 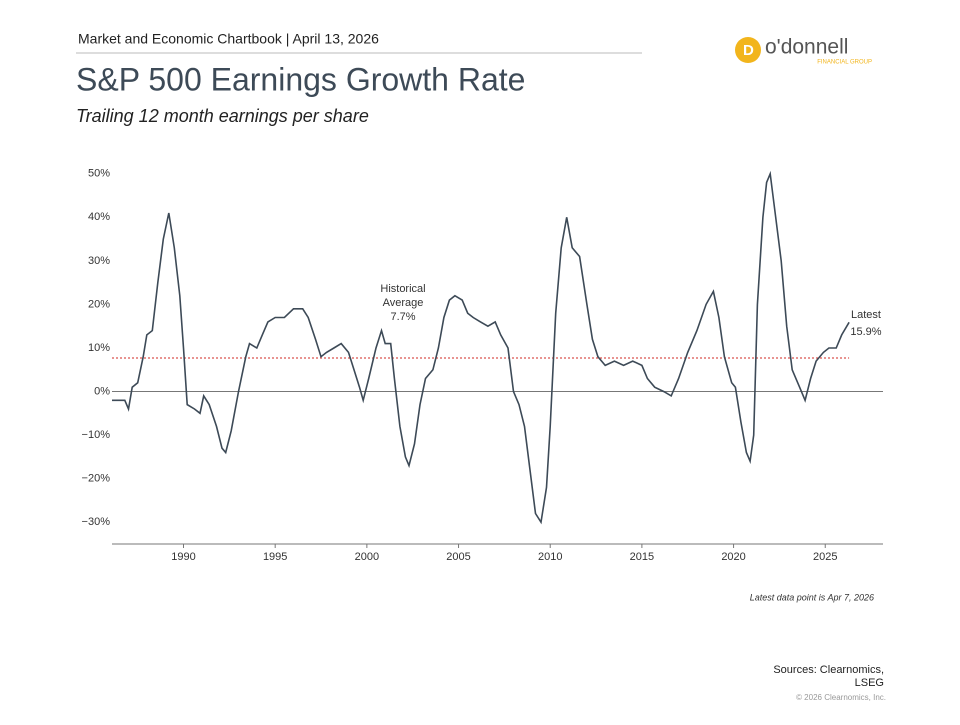 What do you see at coordinates (844, 63) in the screenshot?
I see `logo-sub: FINANCIAL GROUP` at bounding box center [844, 63].